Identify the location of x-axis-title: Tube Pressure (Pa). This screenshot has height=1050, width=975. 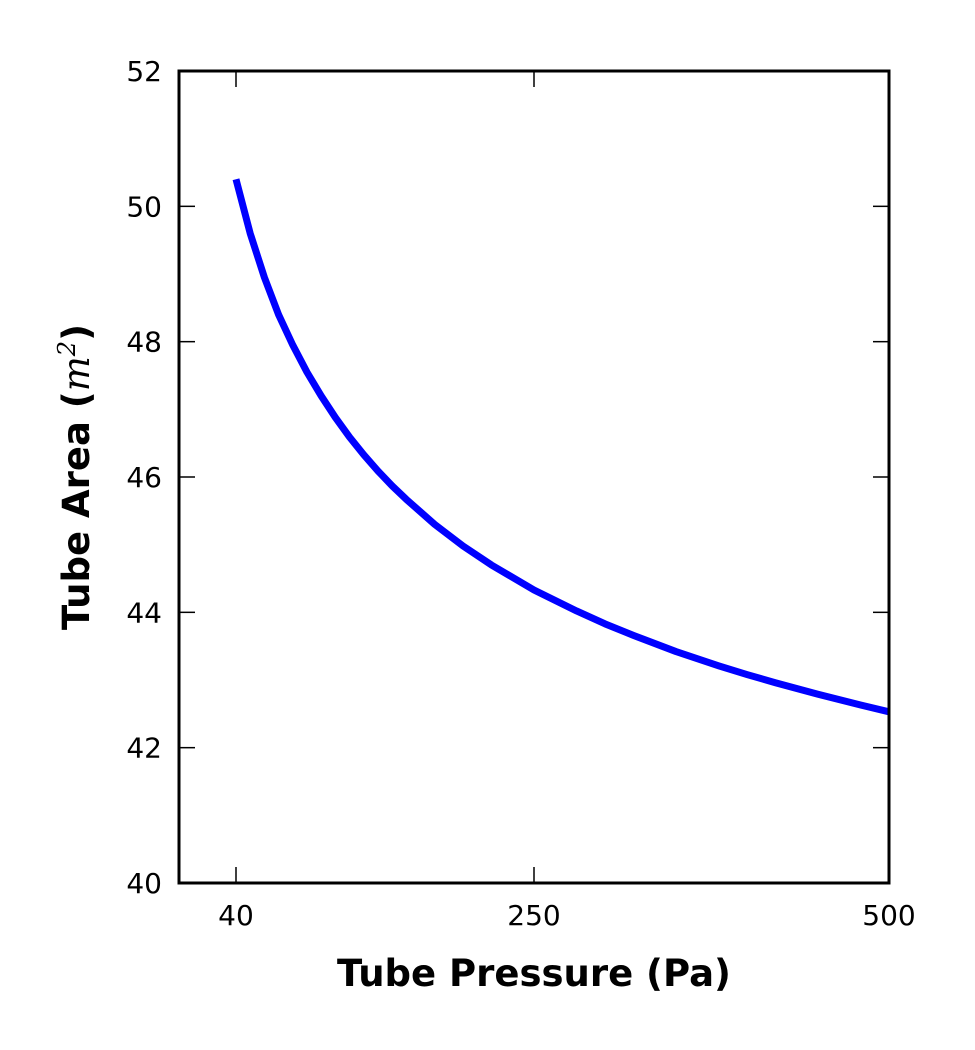
(534, 973).